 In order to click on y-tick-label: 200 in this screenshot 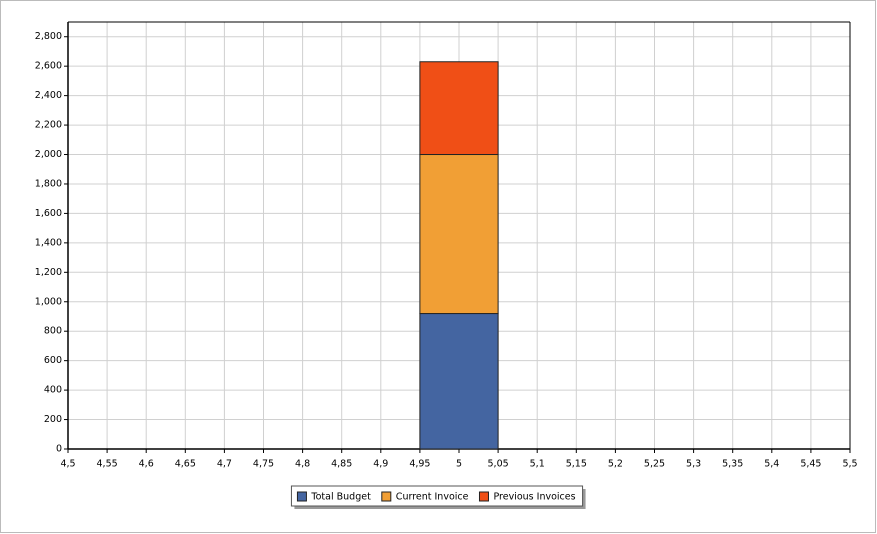, I will do `click(53, 419)`.